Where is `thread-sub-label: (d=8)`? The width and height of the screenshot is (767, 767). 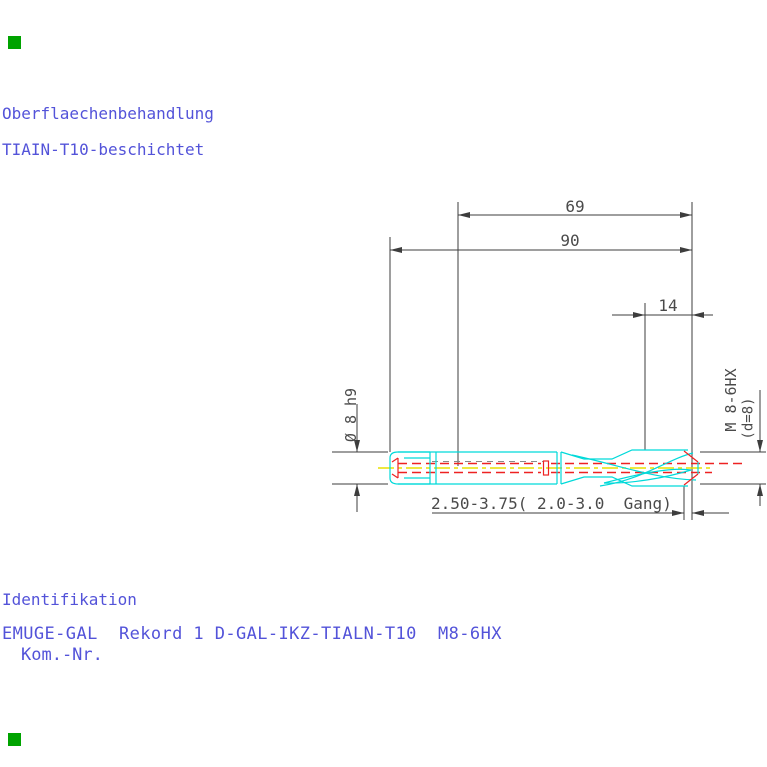
thread-sub-label: (d=8) is located at coordinates (748, 418).